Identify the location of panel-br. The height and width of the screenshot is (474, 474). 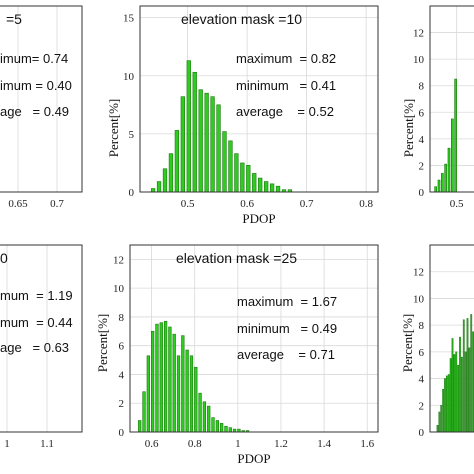
(451, 338).